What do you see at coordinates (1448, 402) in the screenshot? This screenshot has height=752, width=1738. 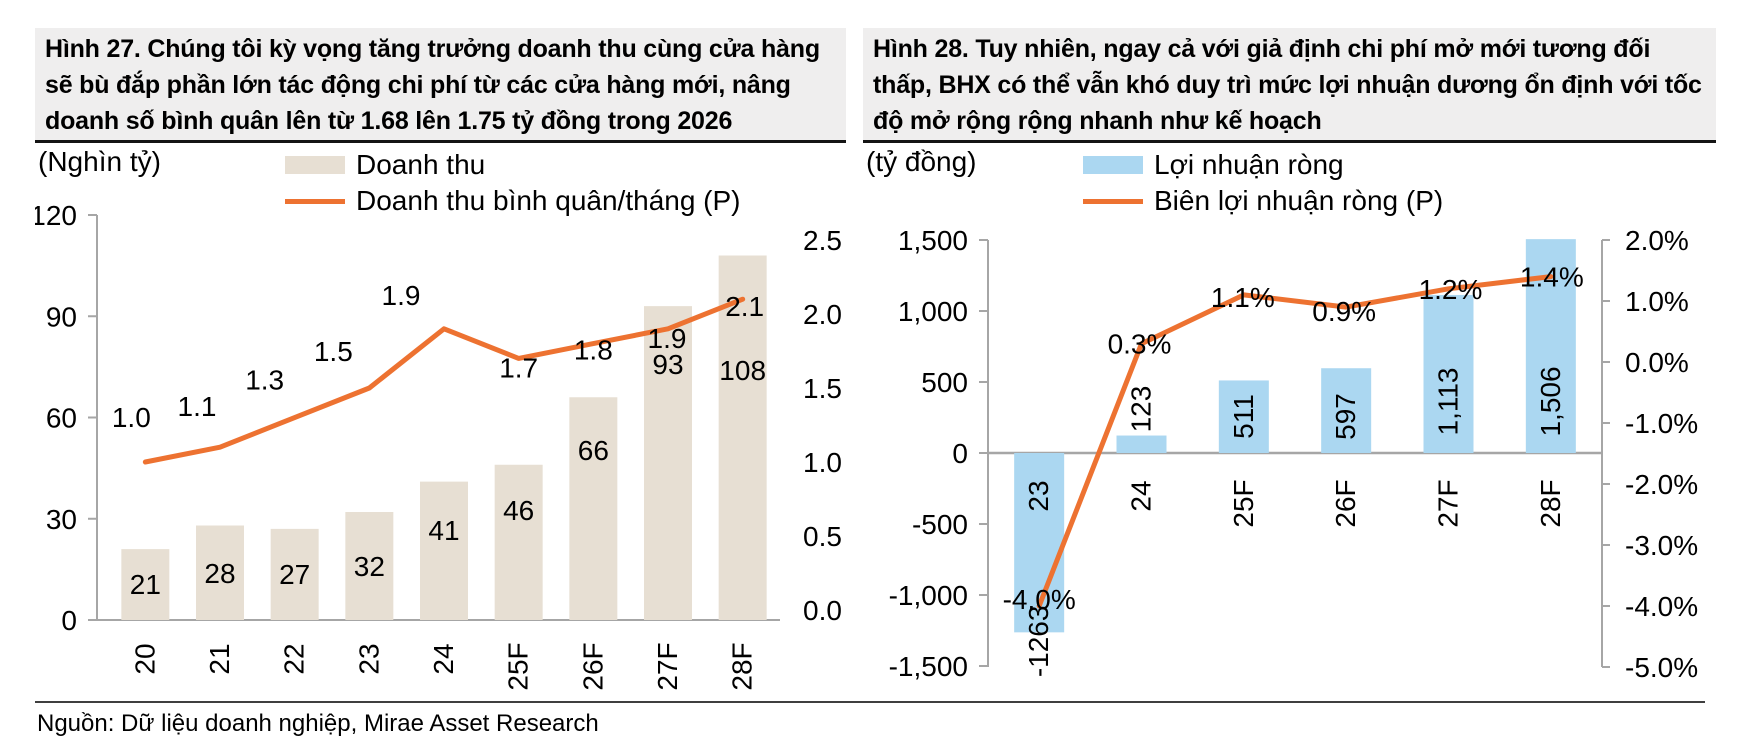 I see `svg-text: 1,113` at bounding box center [1448, 402].